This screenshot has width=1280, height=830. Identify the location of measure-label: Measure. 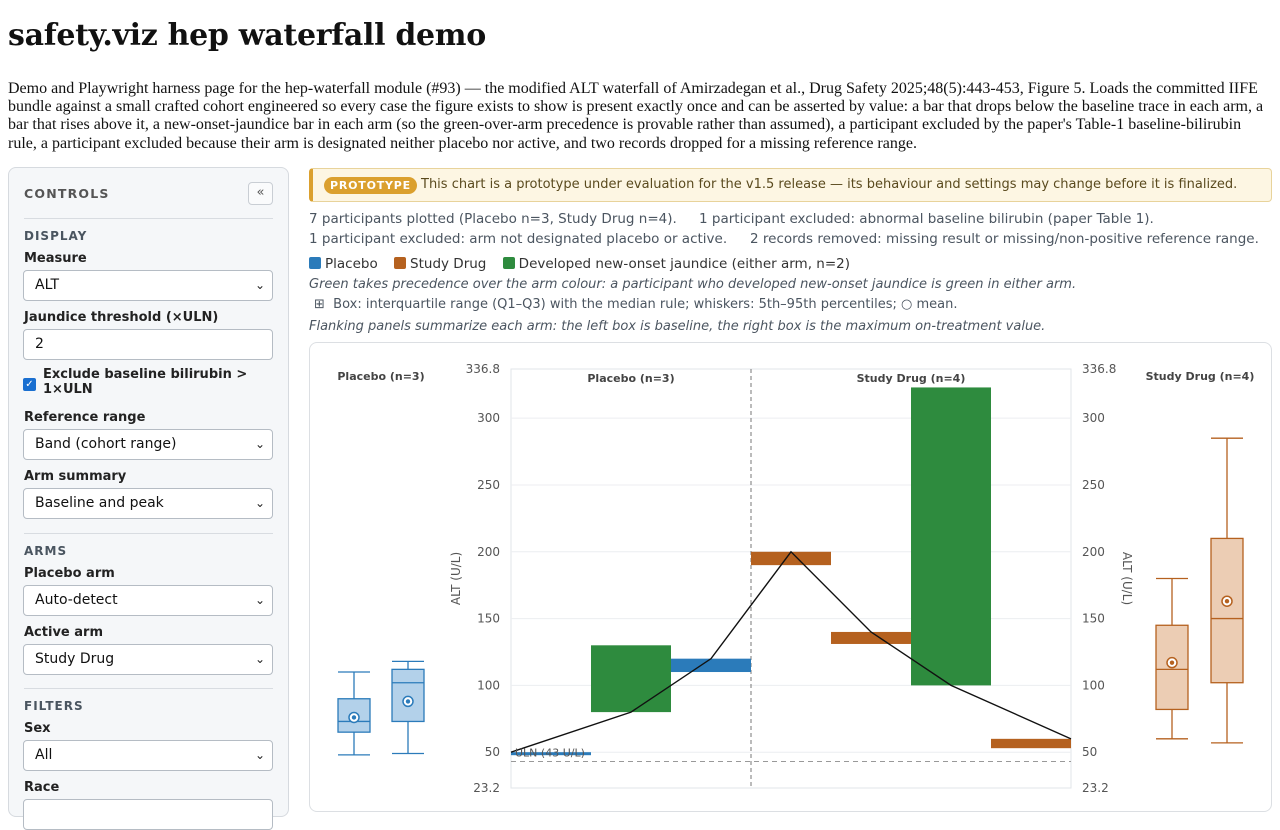
(55, 258).